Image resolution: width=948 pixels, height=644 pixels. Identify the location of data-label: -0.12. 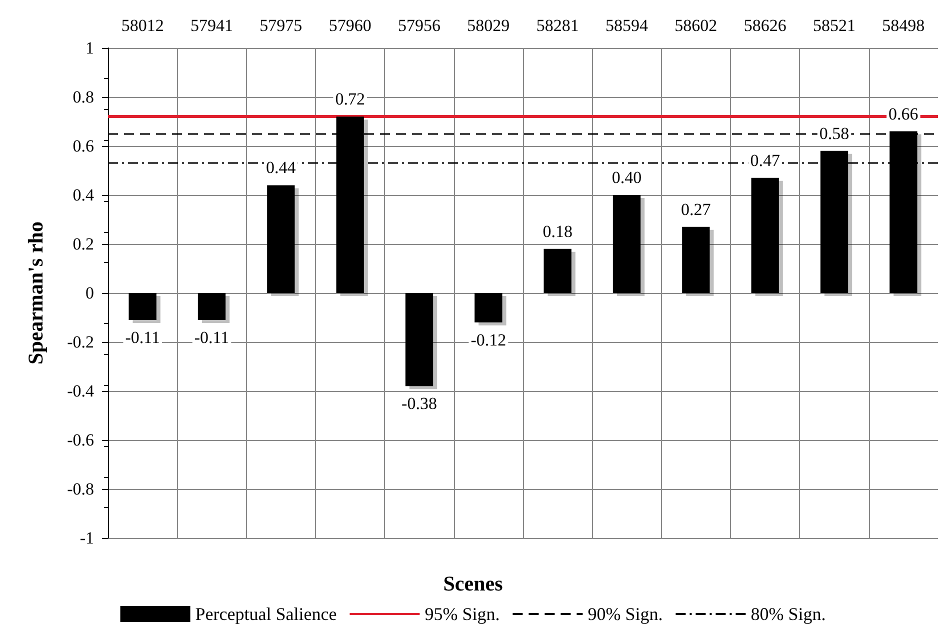
(488, 340).